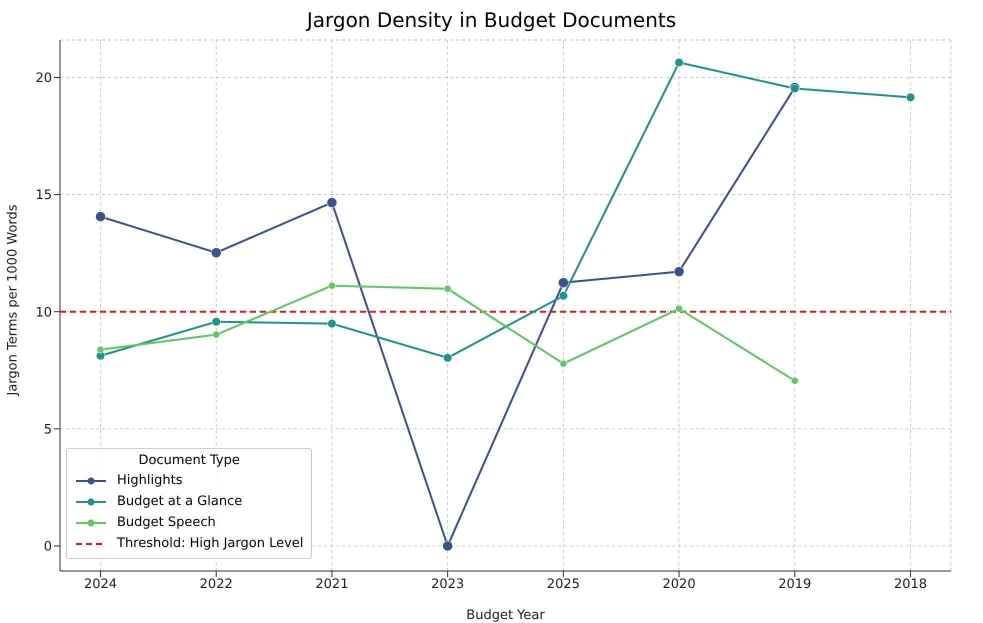 Image resolution: width=983 pixels, height=623 pixels. What do you see at coordinates (210, 543) in the screenshot?
I see `legend-label: Threshold: High Jargon Level` at bounding box center [210, 543].